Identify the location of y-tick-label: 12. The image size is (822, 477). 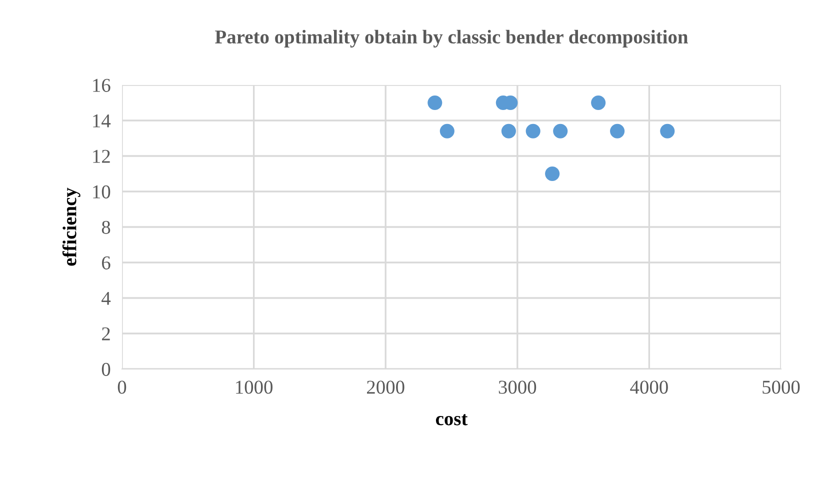
(101, 156).